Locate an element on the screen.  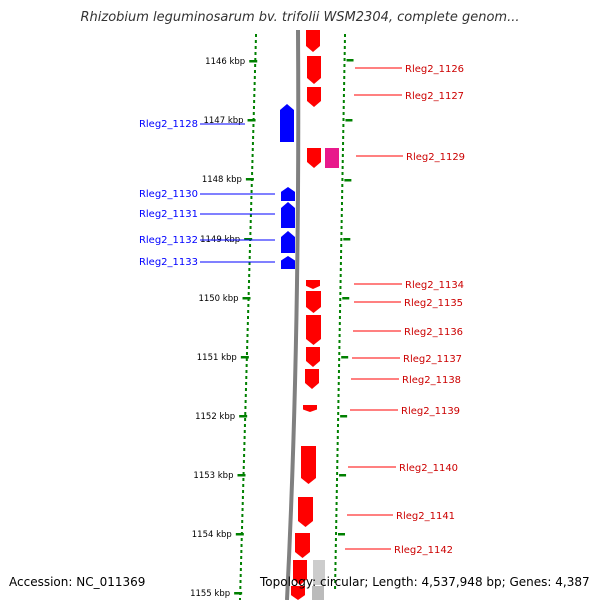
gene-label: Rleg2_1139 is located at coordinates (430, 411).